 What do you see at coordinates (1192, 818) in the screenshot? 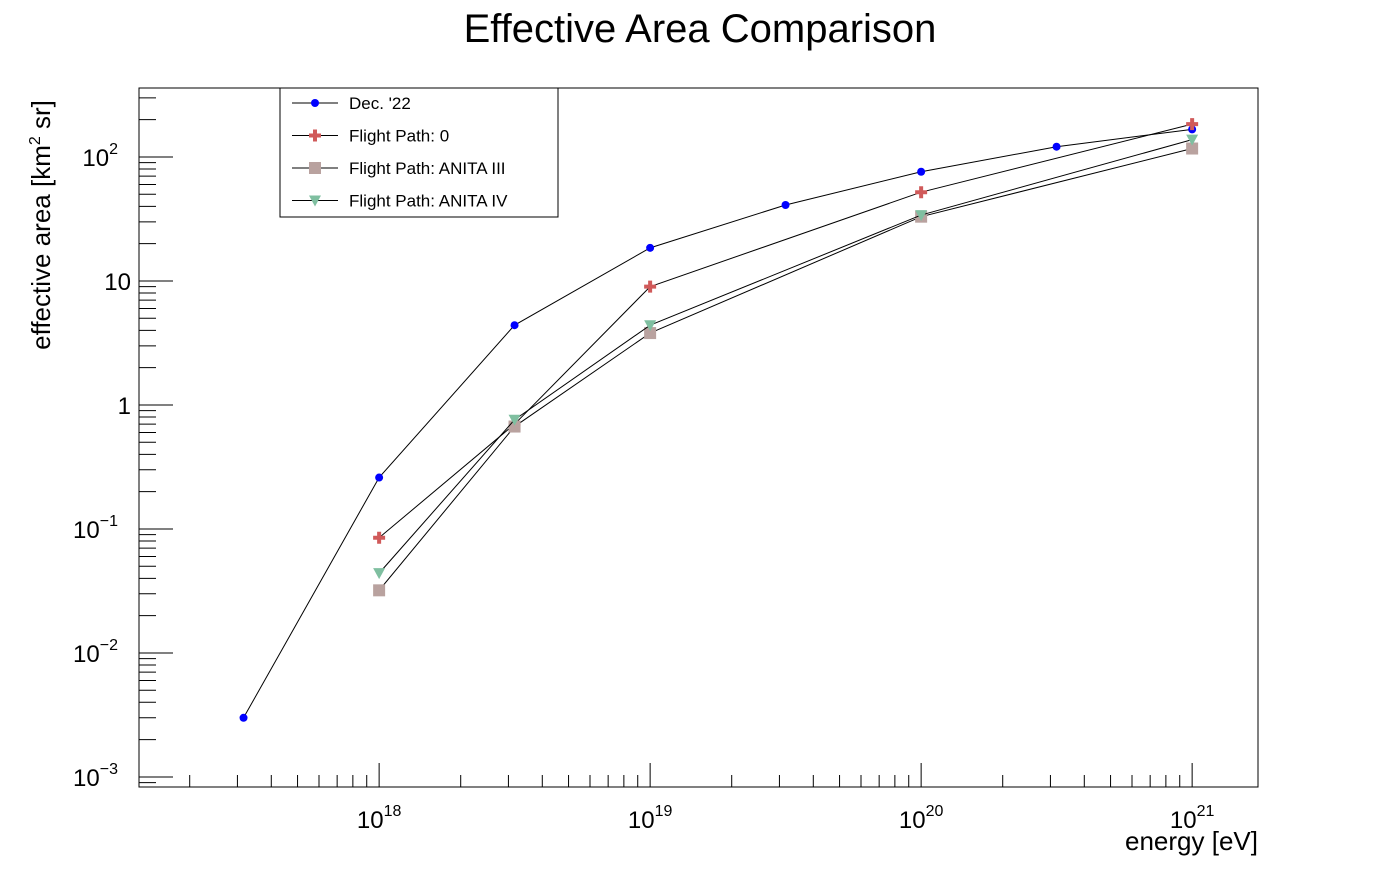
I see `x-tick-label: 1021` at bounding box center [1192, 818].